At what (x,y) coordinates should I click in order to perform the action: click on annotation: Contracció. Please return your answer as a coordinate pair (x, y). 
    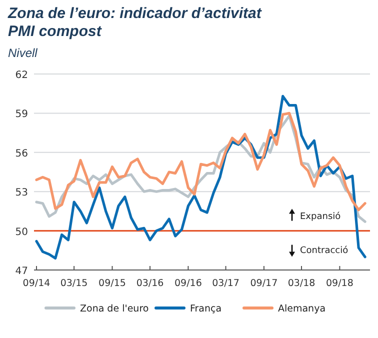
    Looking at the image, I should click on (324, 250).